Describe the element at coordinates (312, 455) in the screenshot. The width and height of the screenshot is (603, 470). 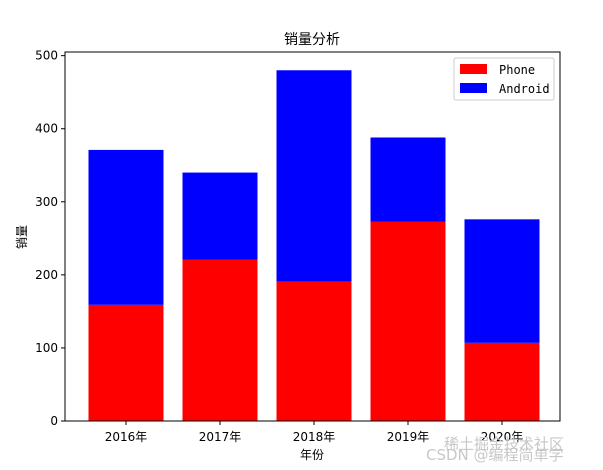
I see `x-axis-label: 年份` at that location.